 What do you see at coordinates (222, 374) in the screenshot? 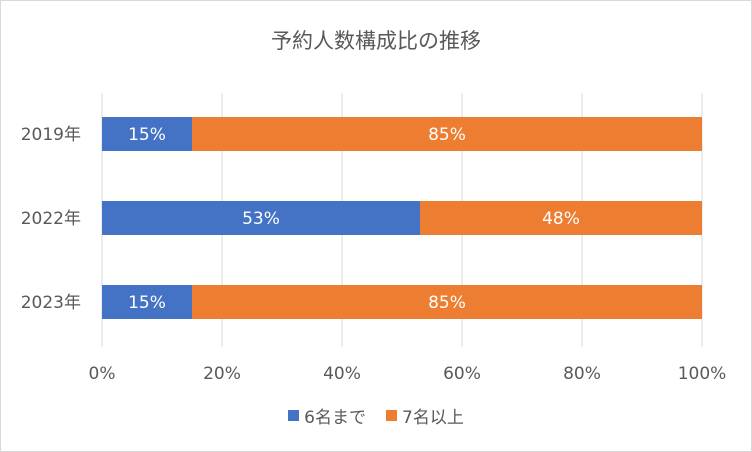
I see `x-tick-label: 20%` at bounding box center [222, 374].